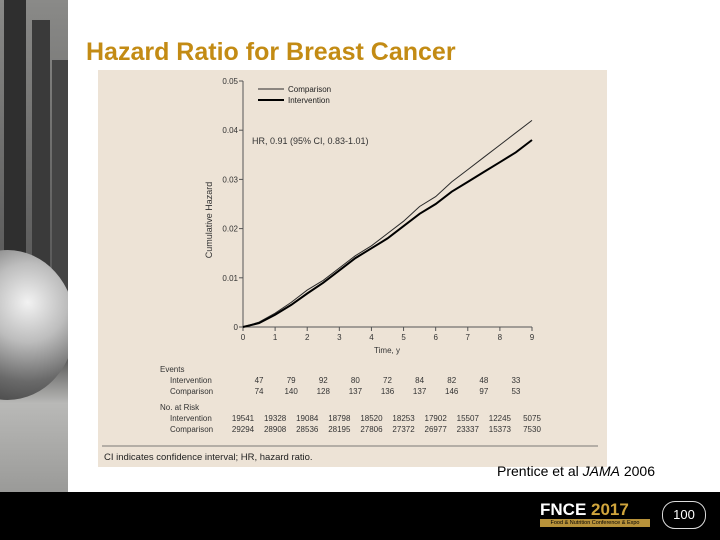 This screenshot has height=540, width=720. What do you see at coordinates (209, 220) in the screenshot?
I see `y-axis-label: Cumulative Hazard` at bounding box center [209, 220].